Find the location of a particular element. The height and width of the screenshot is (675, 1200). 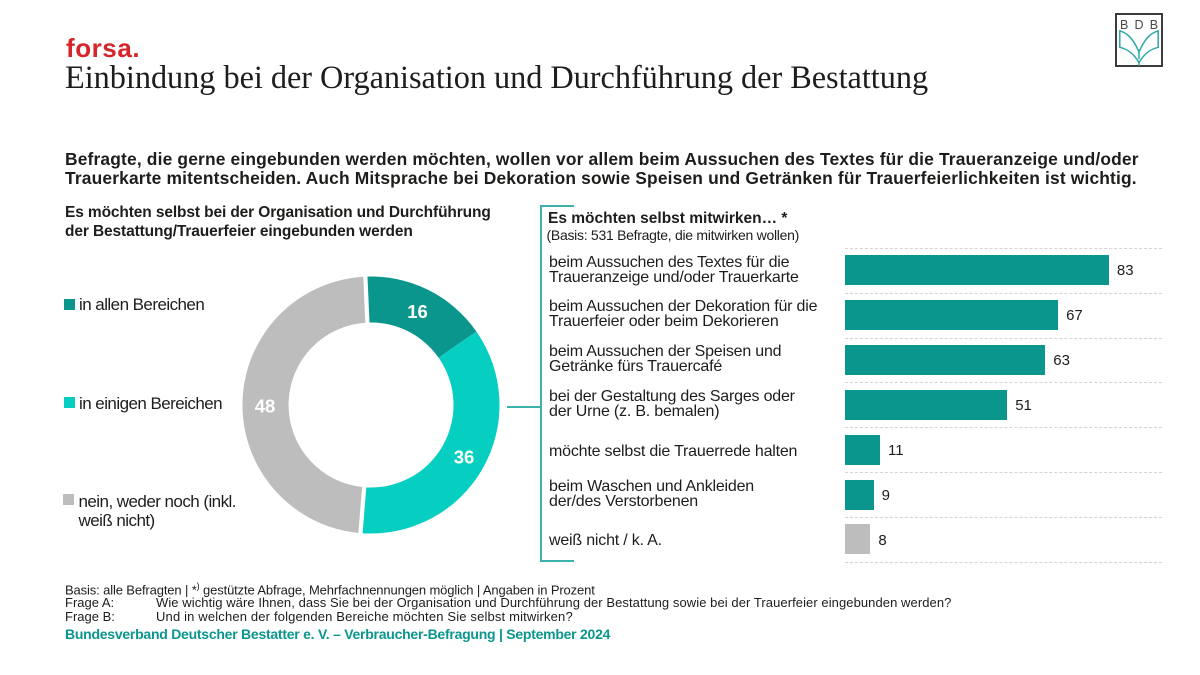

svg-text: 36 is located at coordinates (464, 456).